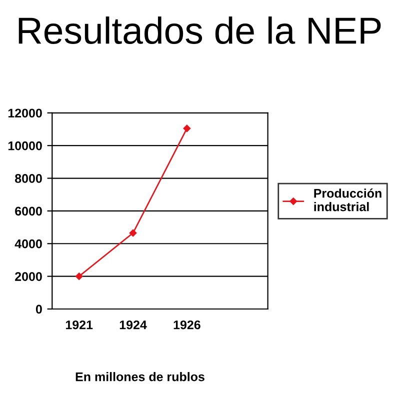 The image size is (395, 412). I want to click on y-tick-label: 6000, so click(28, 211).